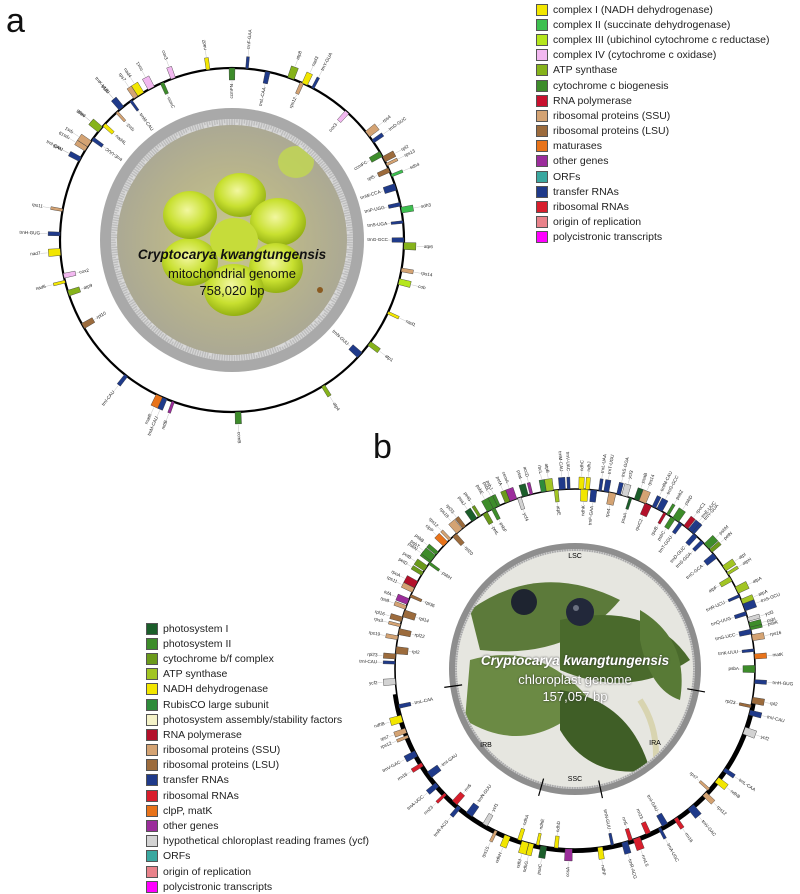 The width and height of the screenshot is (800, 894). I want to click on legend-item: photosystem assembly/stability factors, so click(257, 719).